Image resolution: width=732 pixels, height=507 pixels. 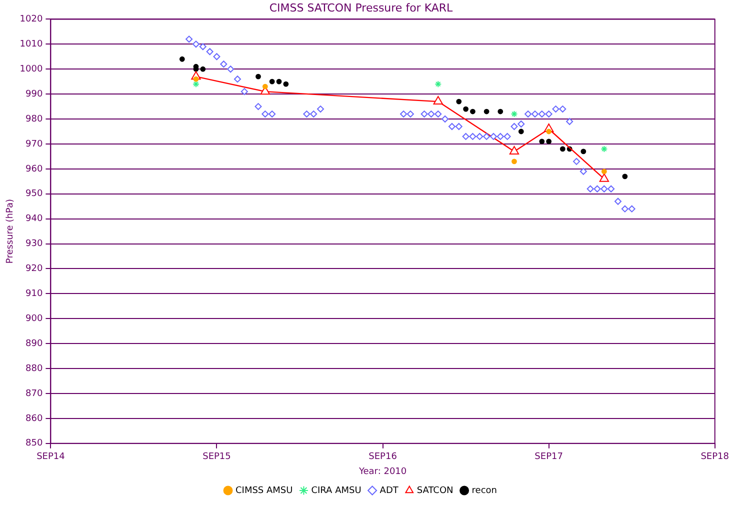 I want to click on y-tick-label: 970, so click(x=34, y=144).